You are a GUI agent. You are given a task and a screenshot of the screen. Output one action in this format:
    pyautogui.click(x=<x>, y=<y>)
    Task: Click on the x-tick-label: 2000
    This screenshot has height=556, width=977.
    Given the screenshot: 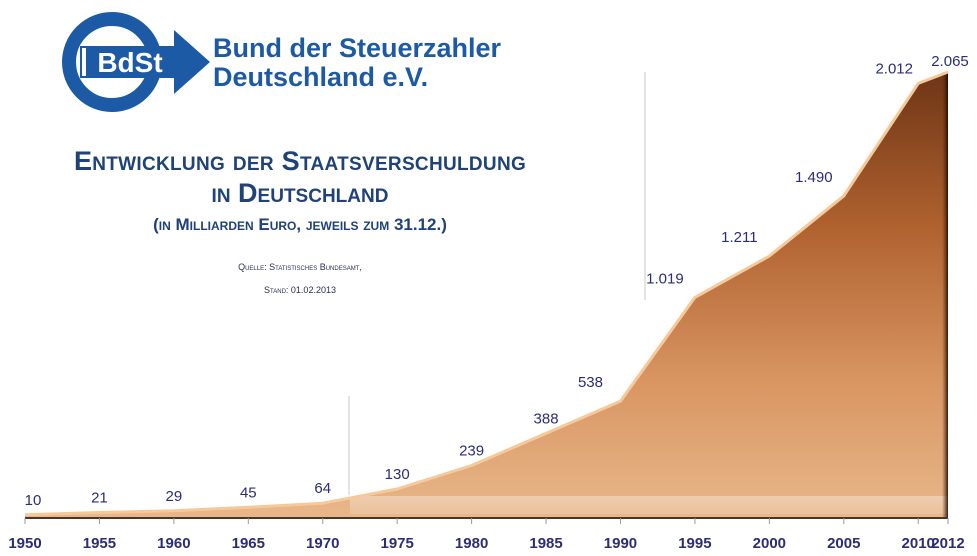 What is the action you would take?
    pyautogui.click(x=769, y=543)
    